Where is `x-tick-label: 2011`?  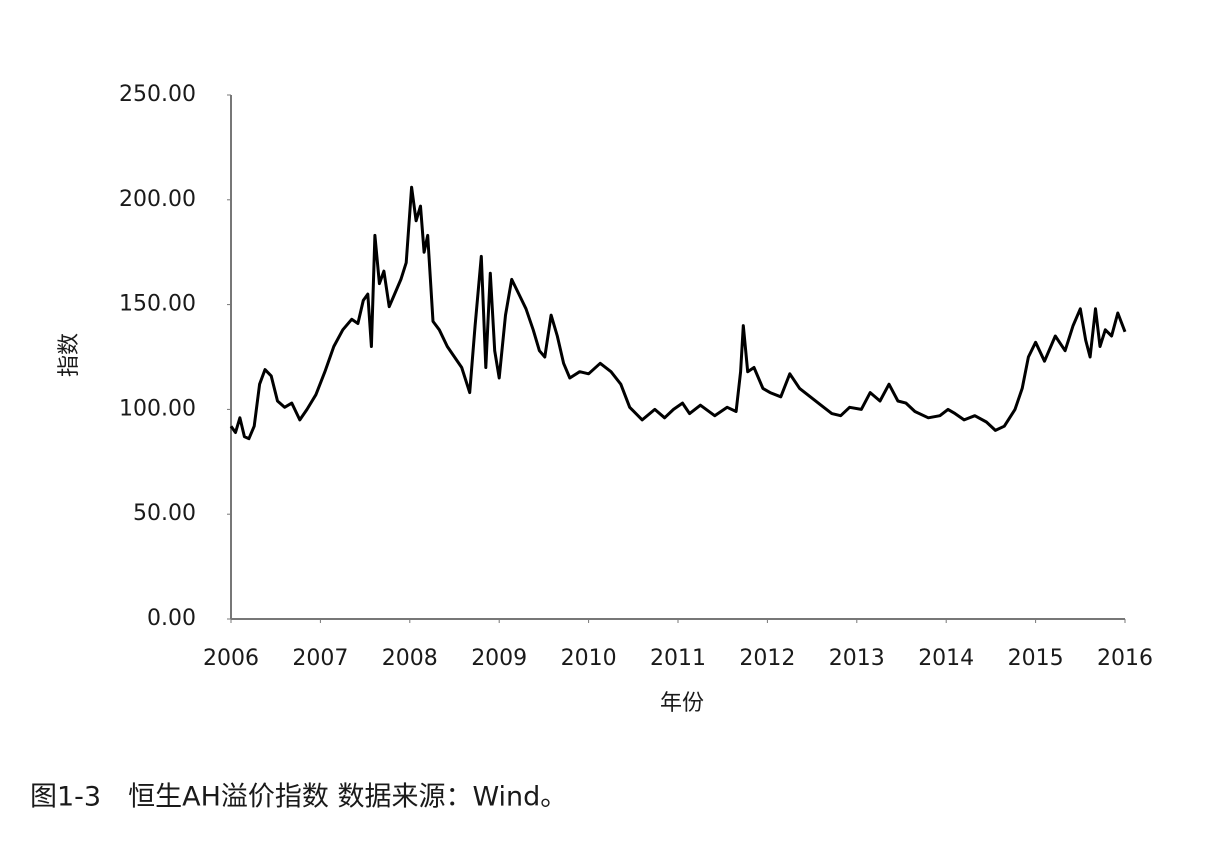
x-tick-label: 2011 is located at coordinates (678, 658).